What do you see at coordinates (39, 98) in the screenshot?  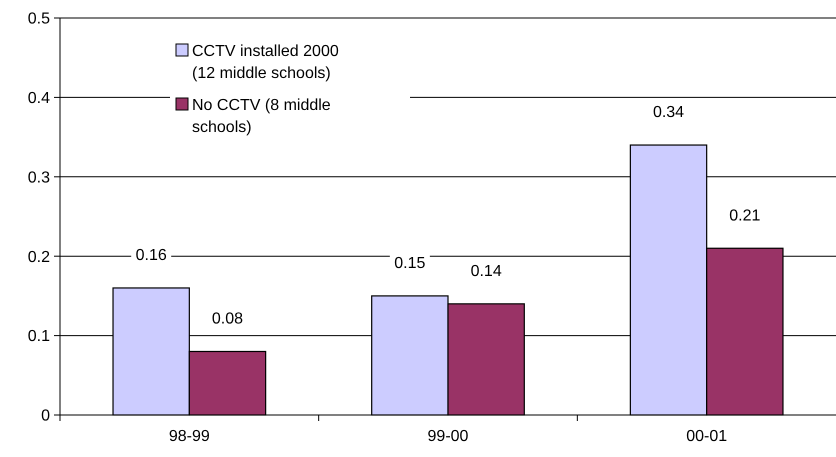 I see `y-tick-label: 0.4` at bounding box center [39, 98].